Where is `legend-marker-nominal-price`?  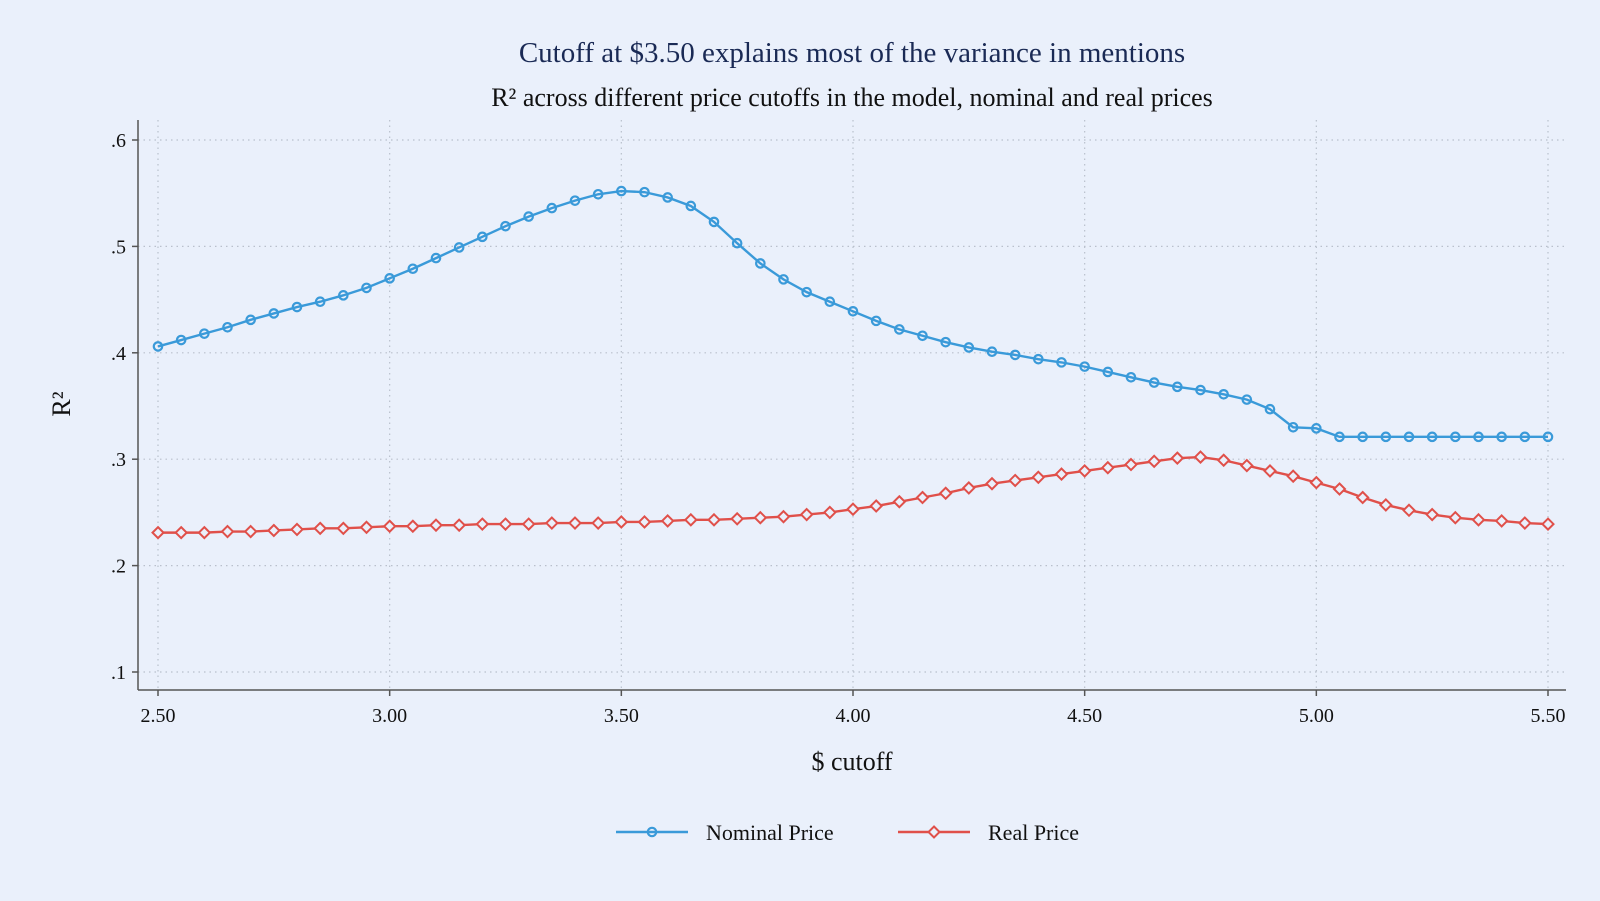
legend-marker-nominal-price is located at coordinates (652, 832).